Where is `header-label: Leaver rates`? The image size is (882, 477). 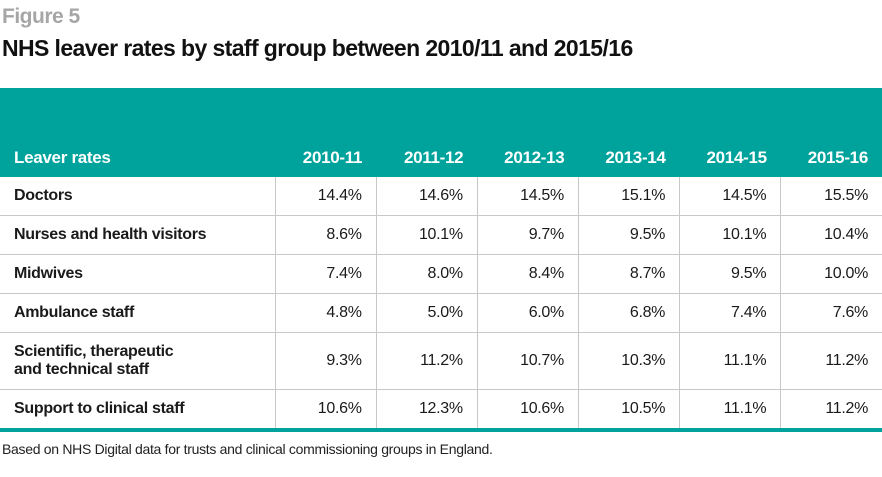 header-label: Leaver rates is located at coordinates (137, 132).